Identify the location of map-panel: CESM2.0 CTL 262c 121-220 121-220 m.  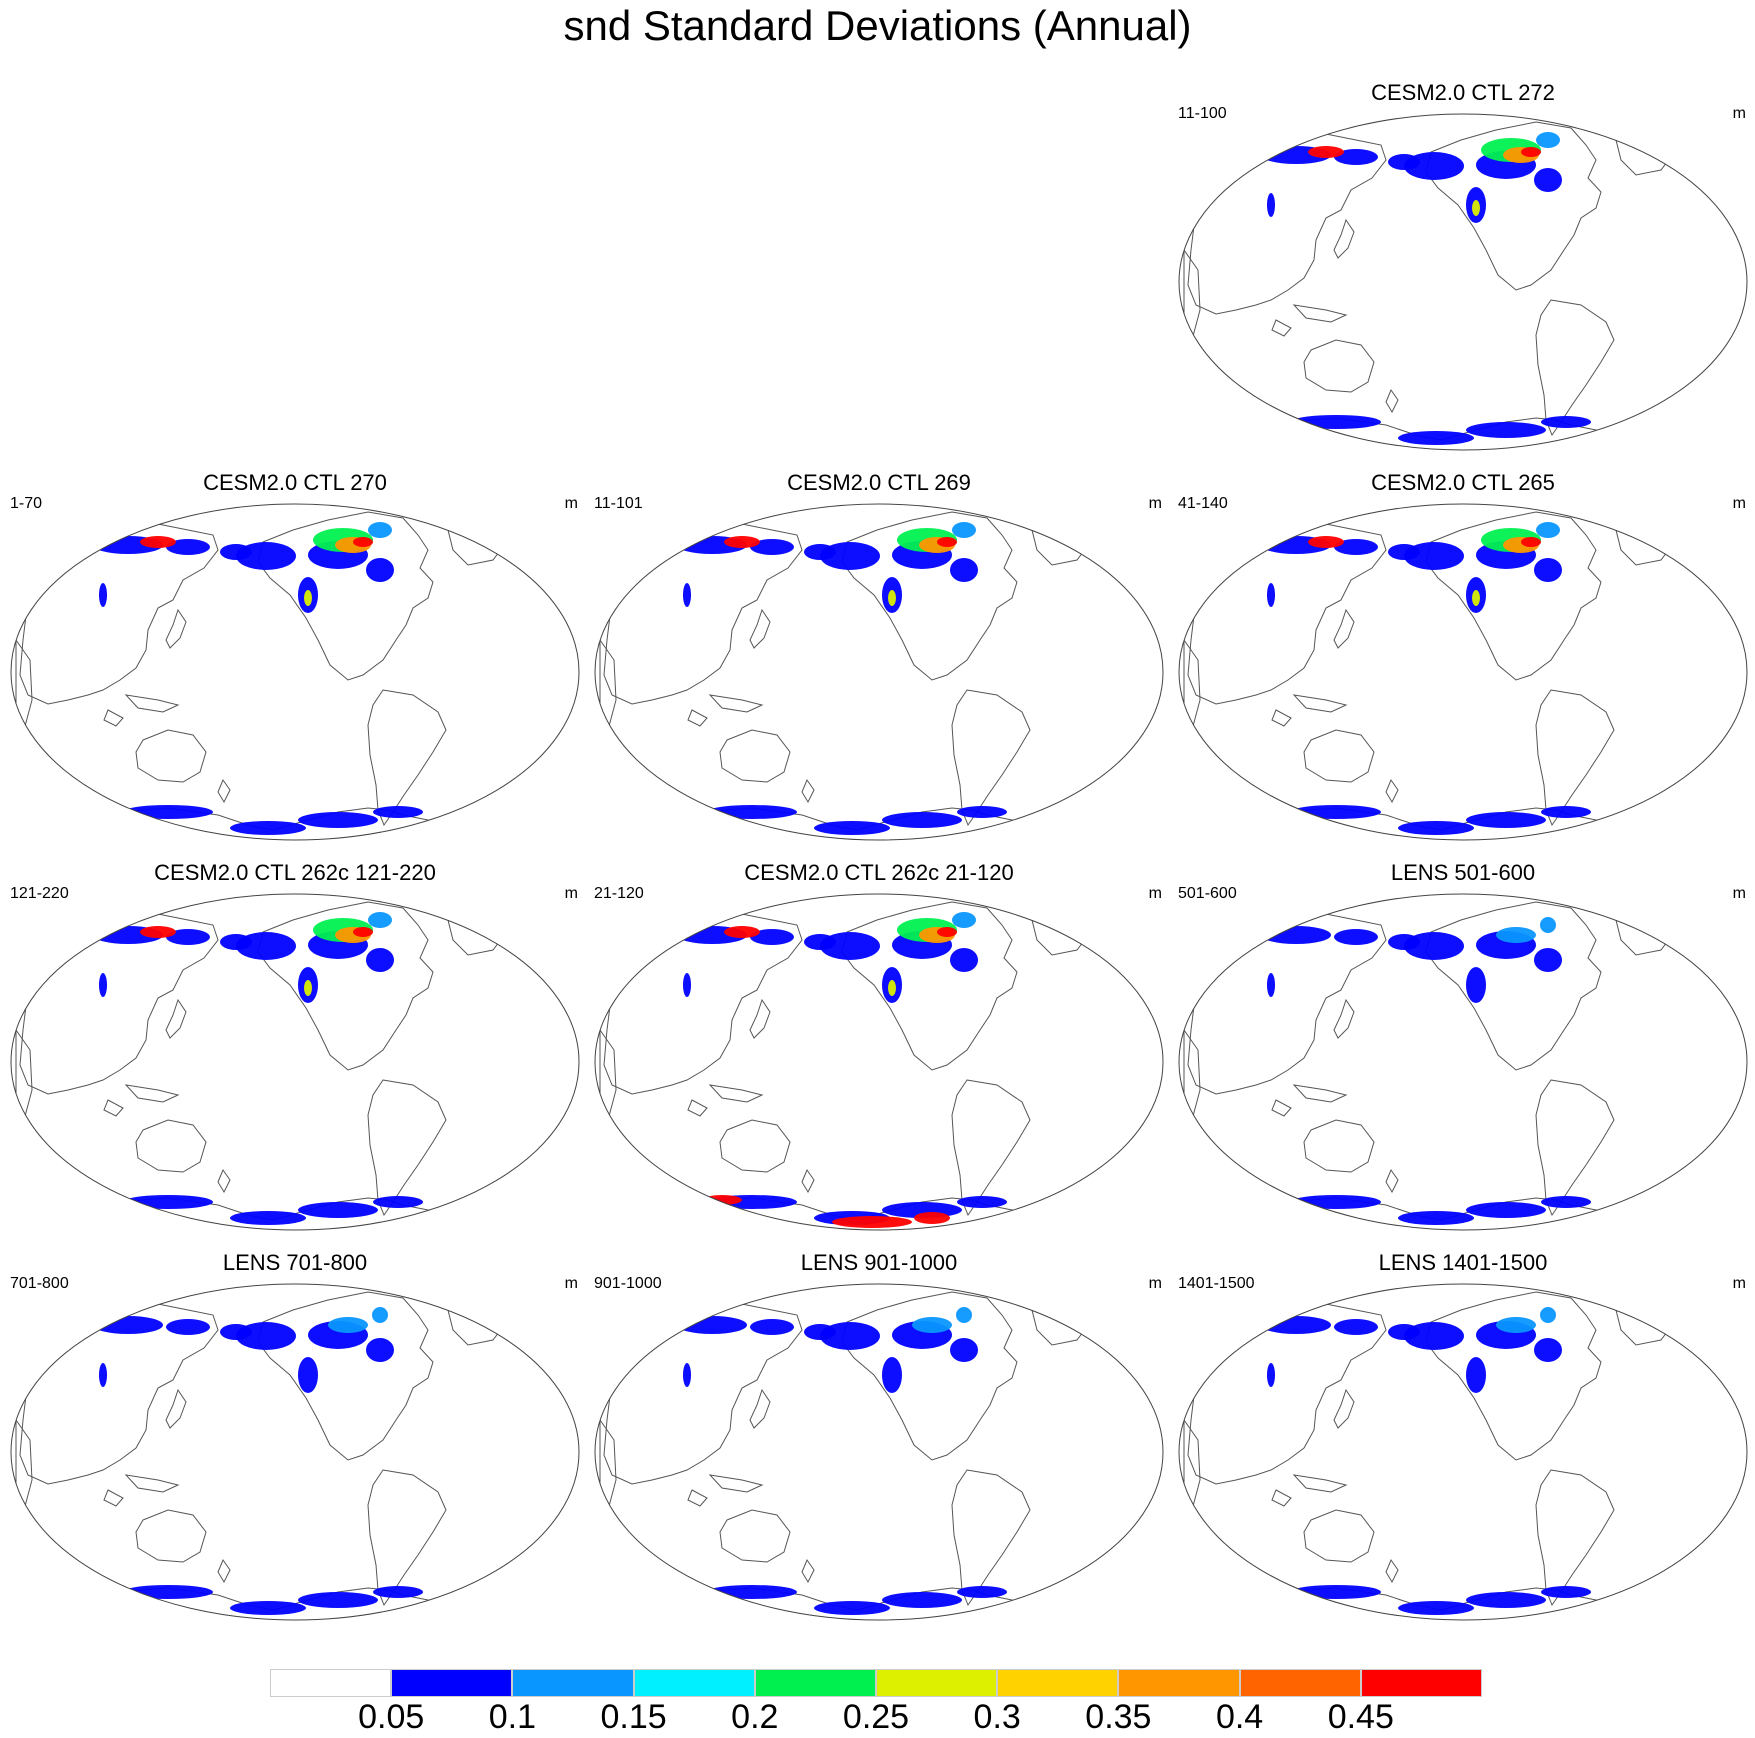
(295, 1053).